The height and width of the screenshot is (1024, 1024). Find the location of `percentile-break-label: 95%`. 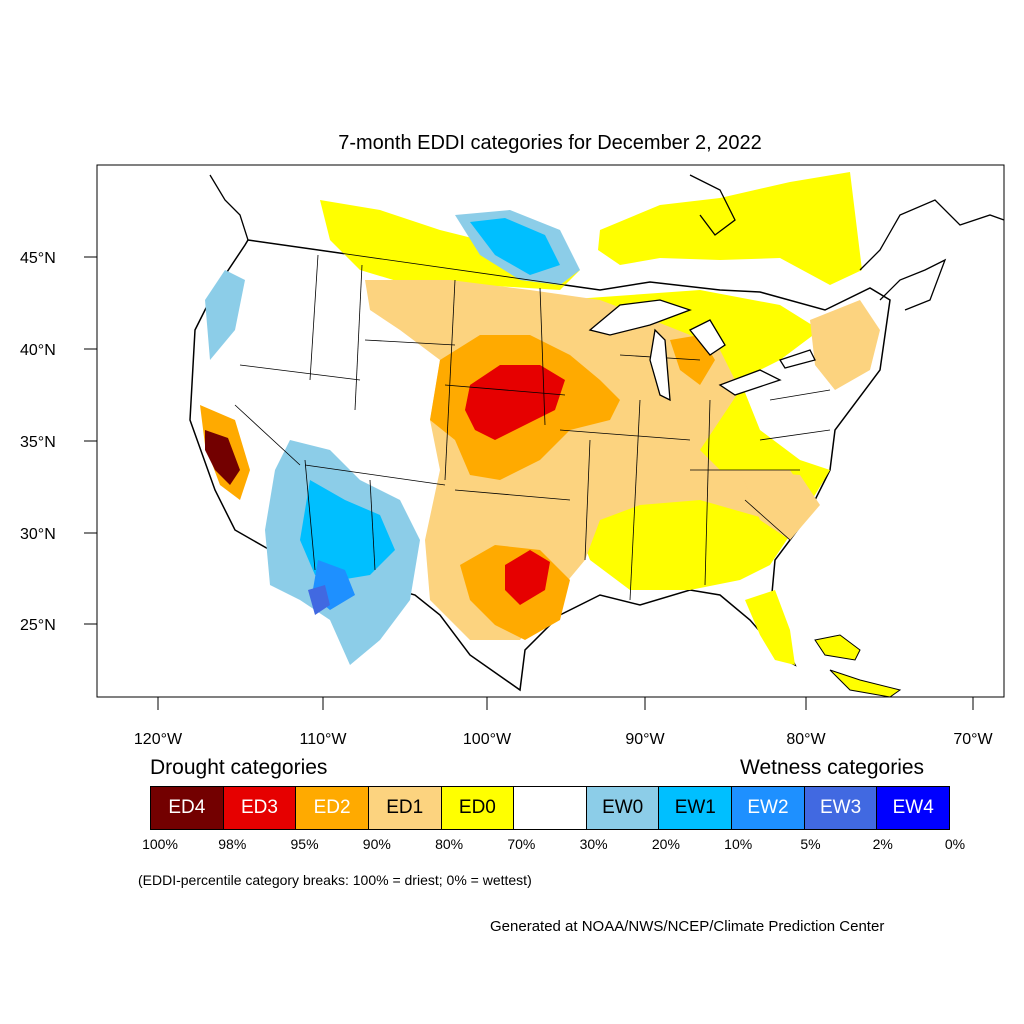

percentile-break-label: 95% is located at coordinates (304, 844).